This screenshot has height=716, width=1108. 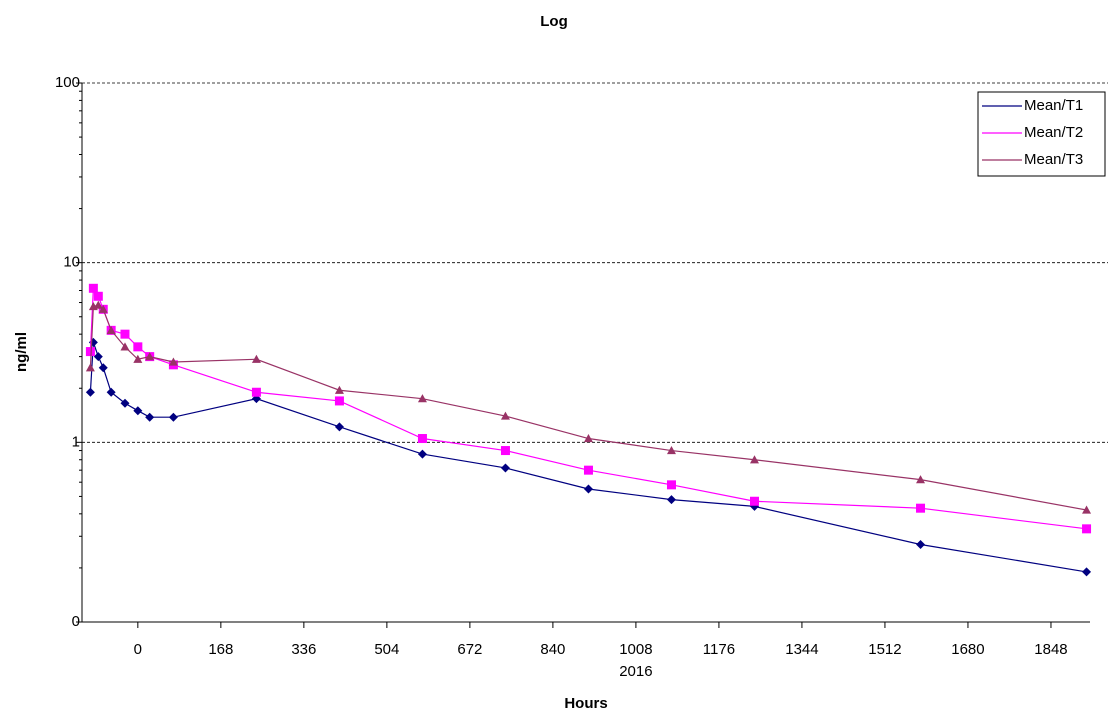 I want to click on x-tick-label: 336, so click(x=303, y=649).